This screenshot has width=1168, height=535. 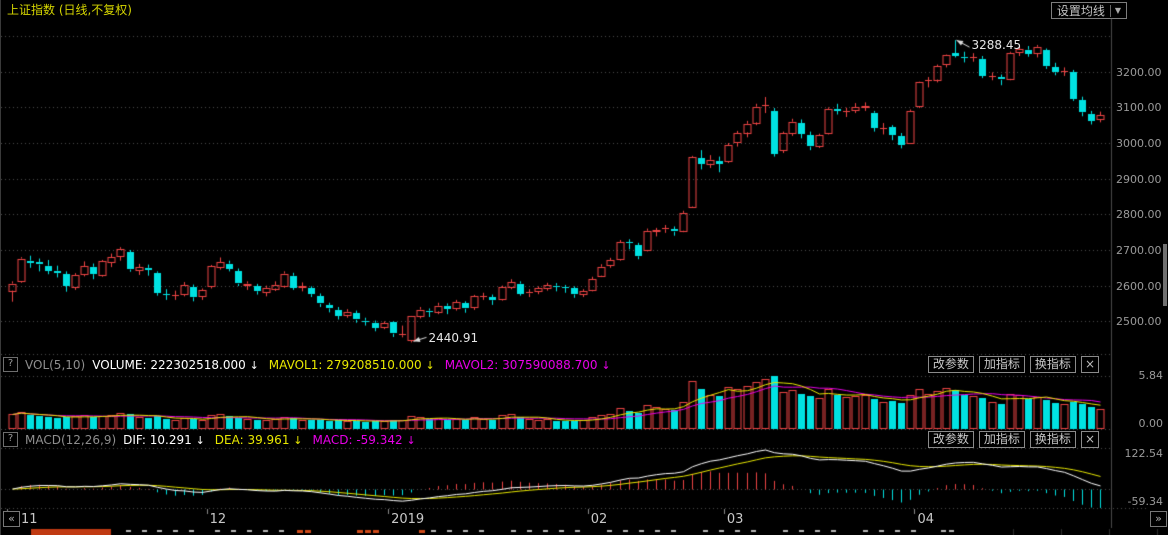 What do you see at coordinates (1151, 375) in the screenshot?
I see `volume-scale-max: 5.84` at bounding box center [1151, 375].